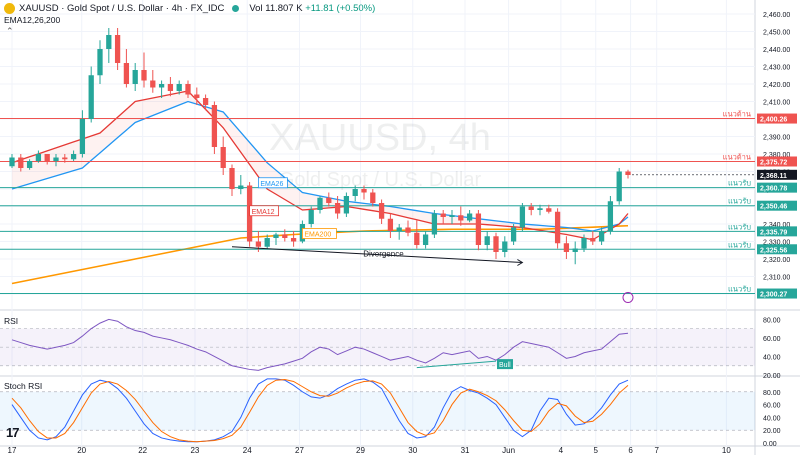 The width and height of the screenshot is (800, 455). Describe the element at coordinates (377, 347) in the screenshot. I see `rsi-band` at that location.